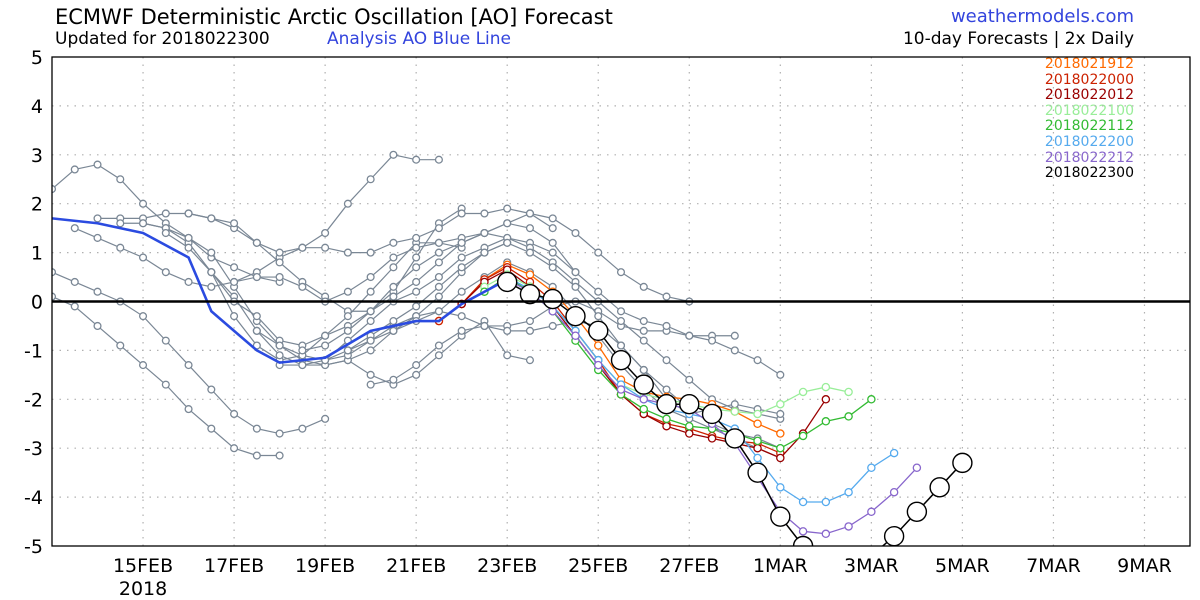  Describe the element at coordinates (33, 351) in the screenshot. I see `y-tick-label: -1` at that location.